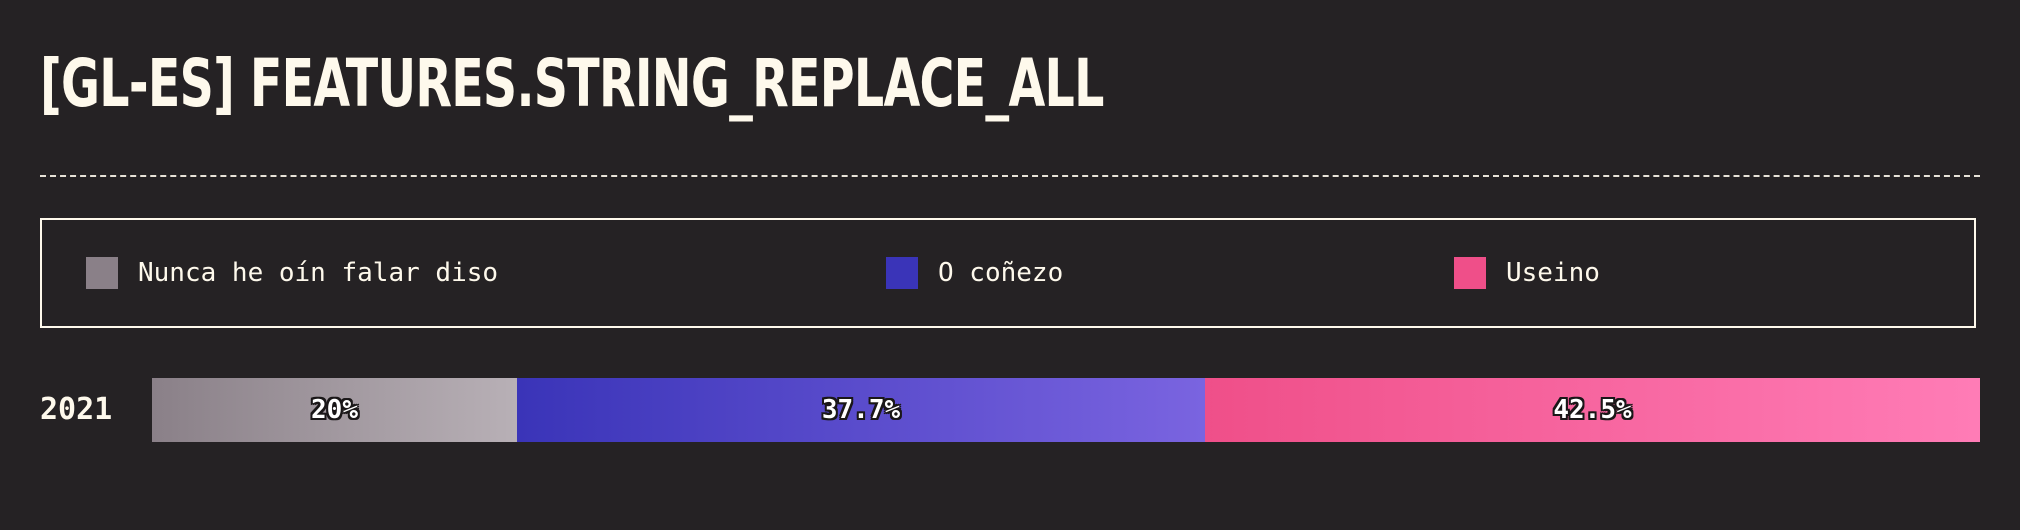  I want to click on bar-segment-know-it: 37.7%, so click(861, 410).